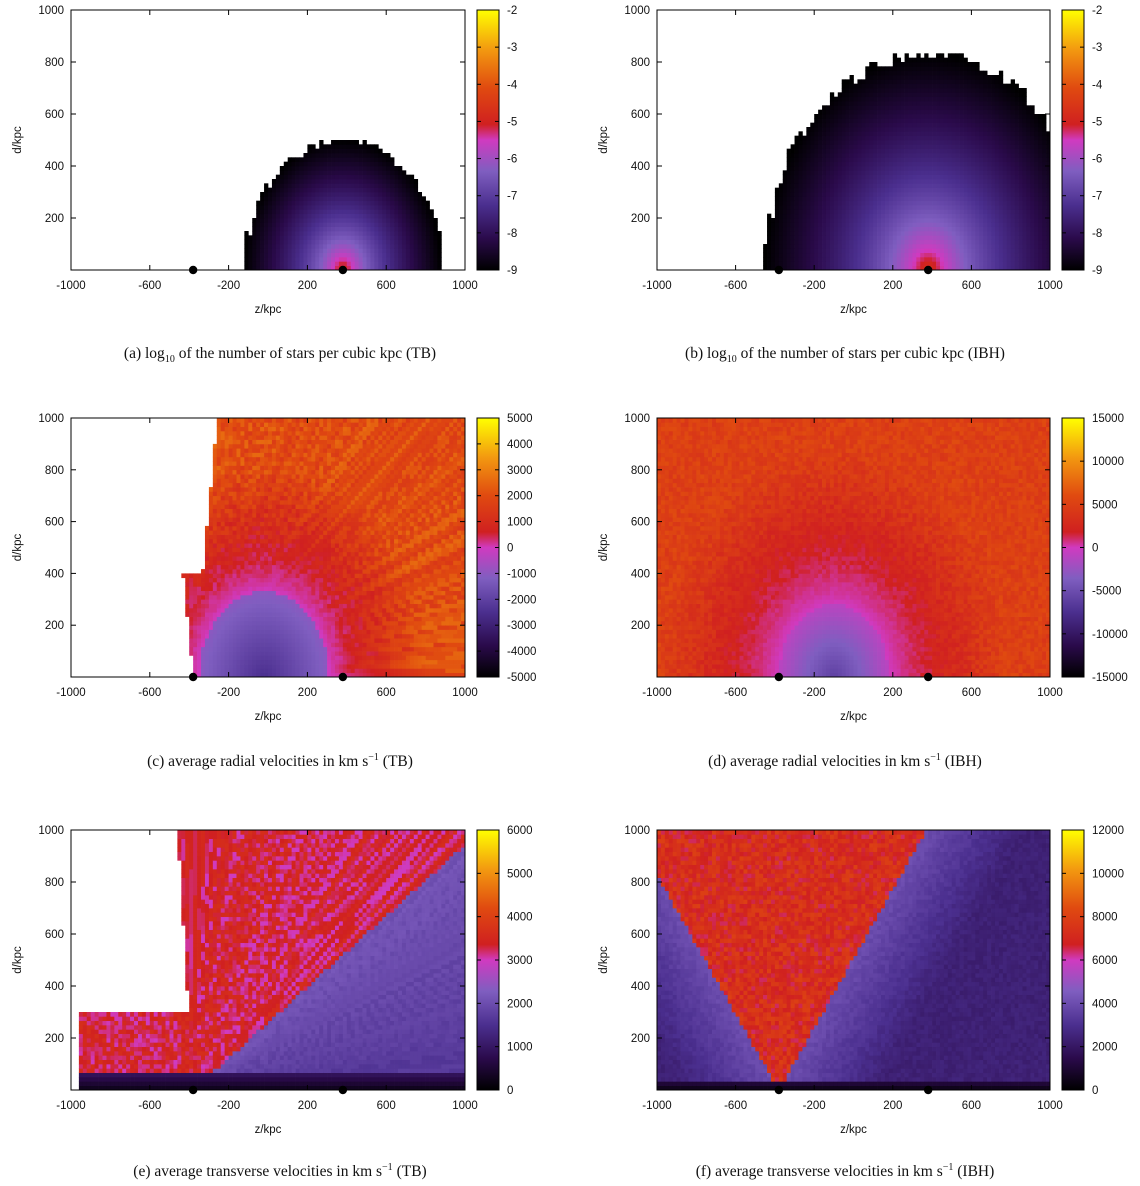 This screenshot has height=1186, width=1140. Describe the element at coordinates (1097, 122) in the screenshot. I see `colorbar-tick-label: -5` at that location.